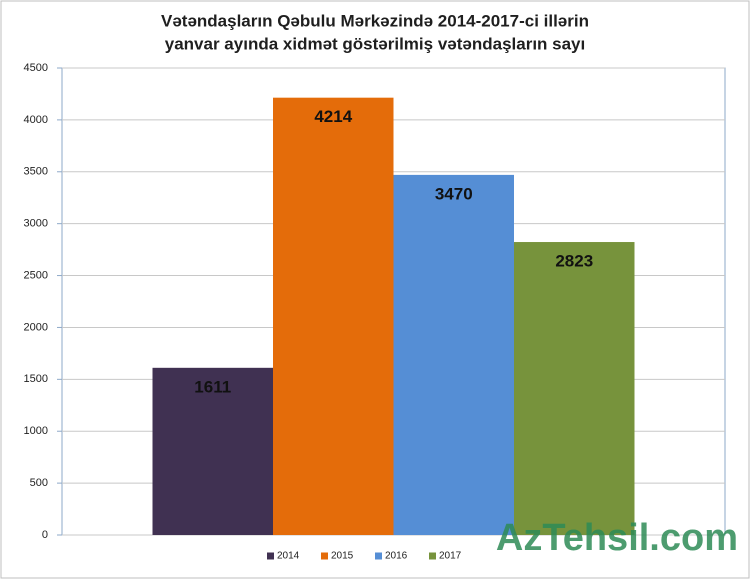 The height and width of the screenshot is (579, 750). What do you see at coordinates (396, 556) in the screenshot?
I see `legend-label: 2016` at bounding box center [396, 556].